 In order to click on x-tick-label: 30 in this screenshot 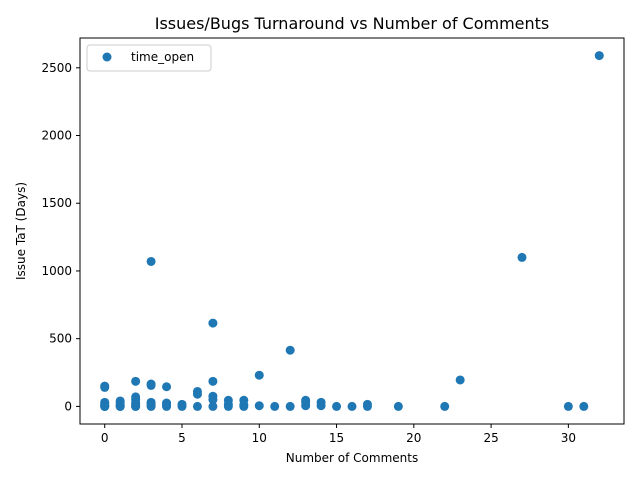, I will do `click(568, 438)`.